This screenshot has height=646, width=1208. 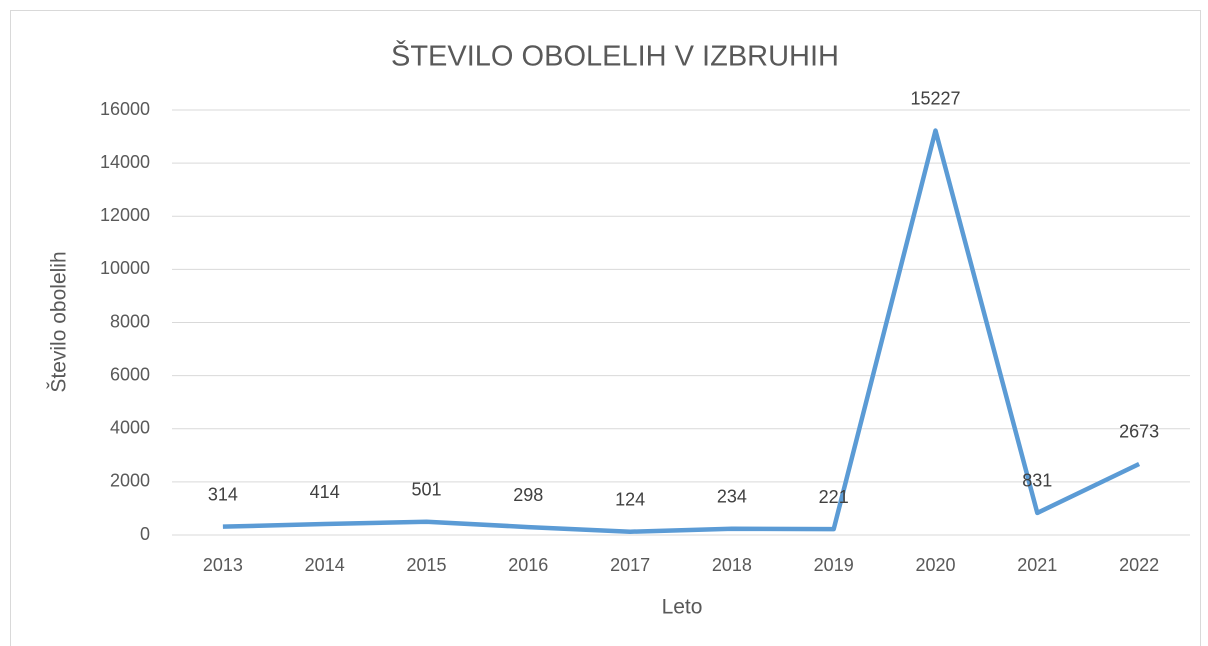 What do you see at coordinates (528, 565) in the screenshot?
I see `x-tick-label: 2016` at bounding box center [528, 565].